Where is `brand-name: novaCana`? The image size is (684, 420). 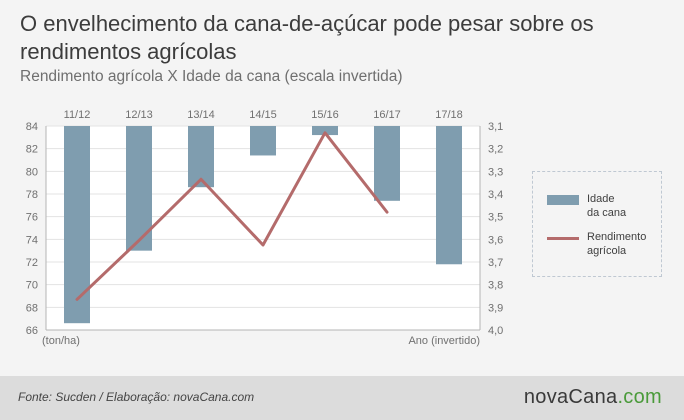
brand-name: novaCana is located at coordinates (570, 397).